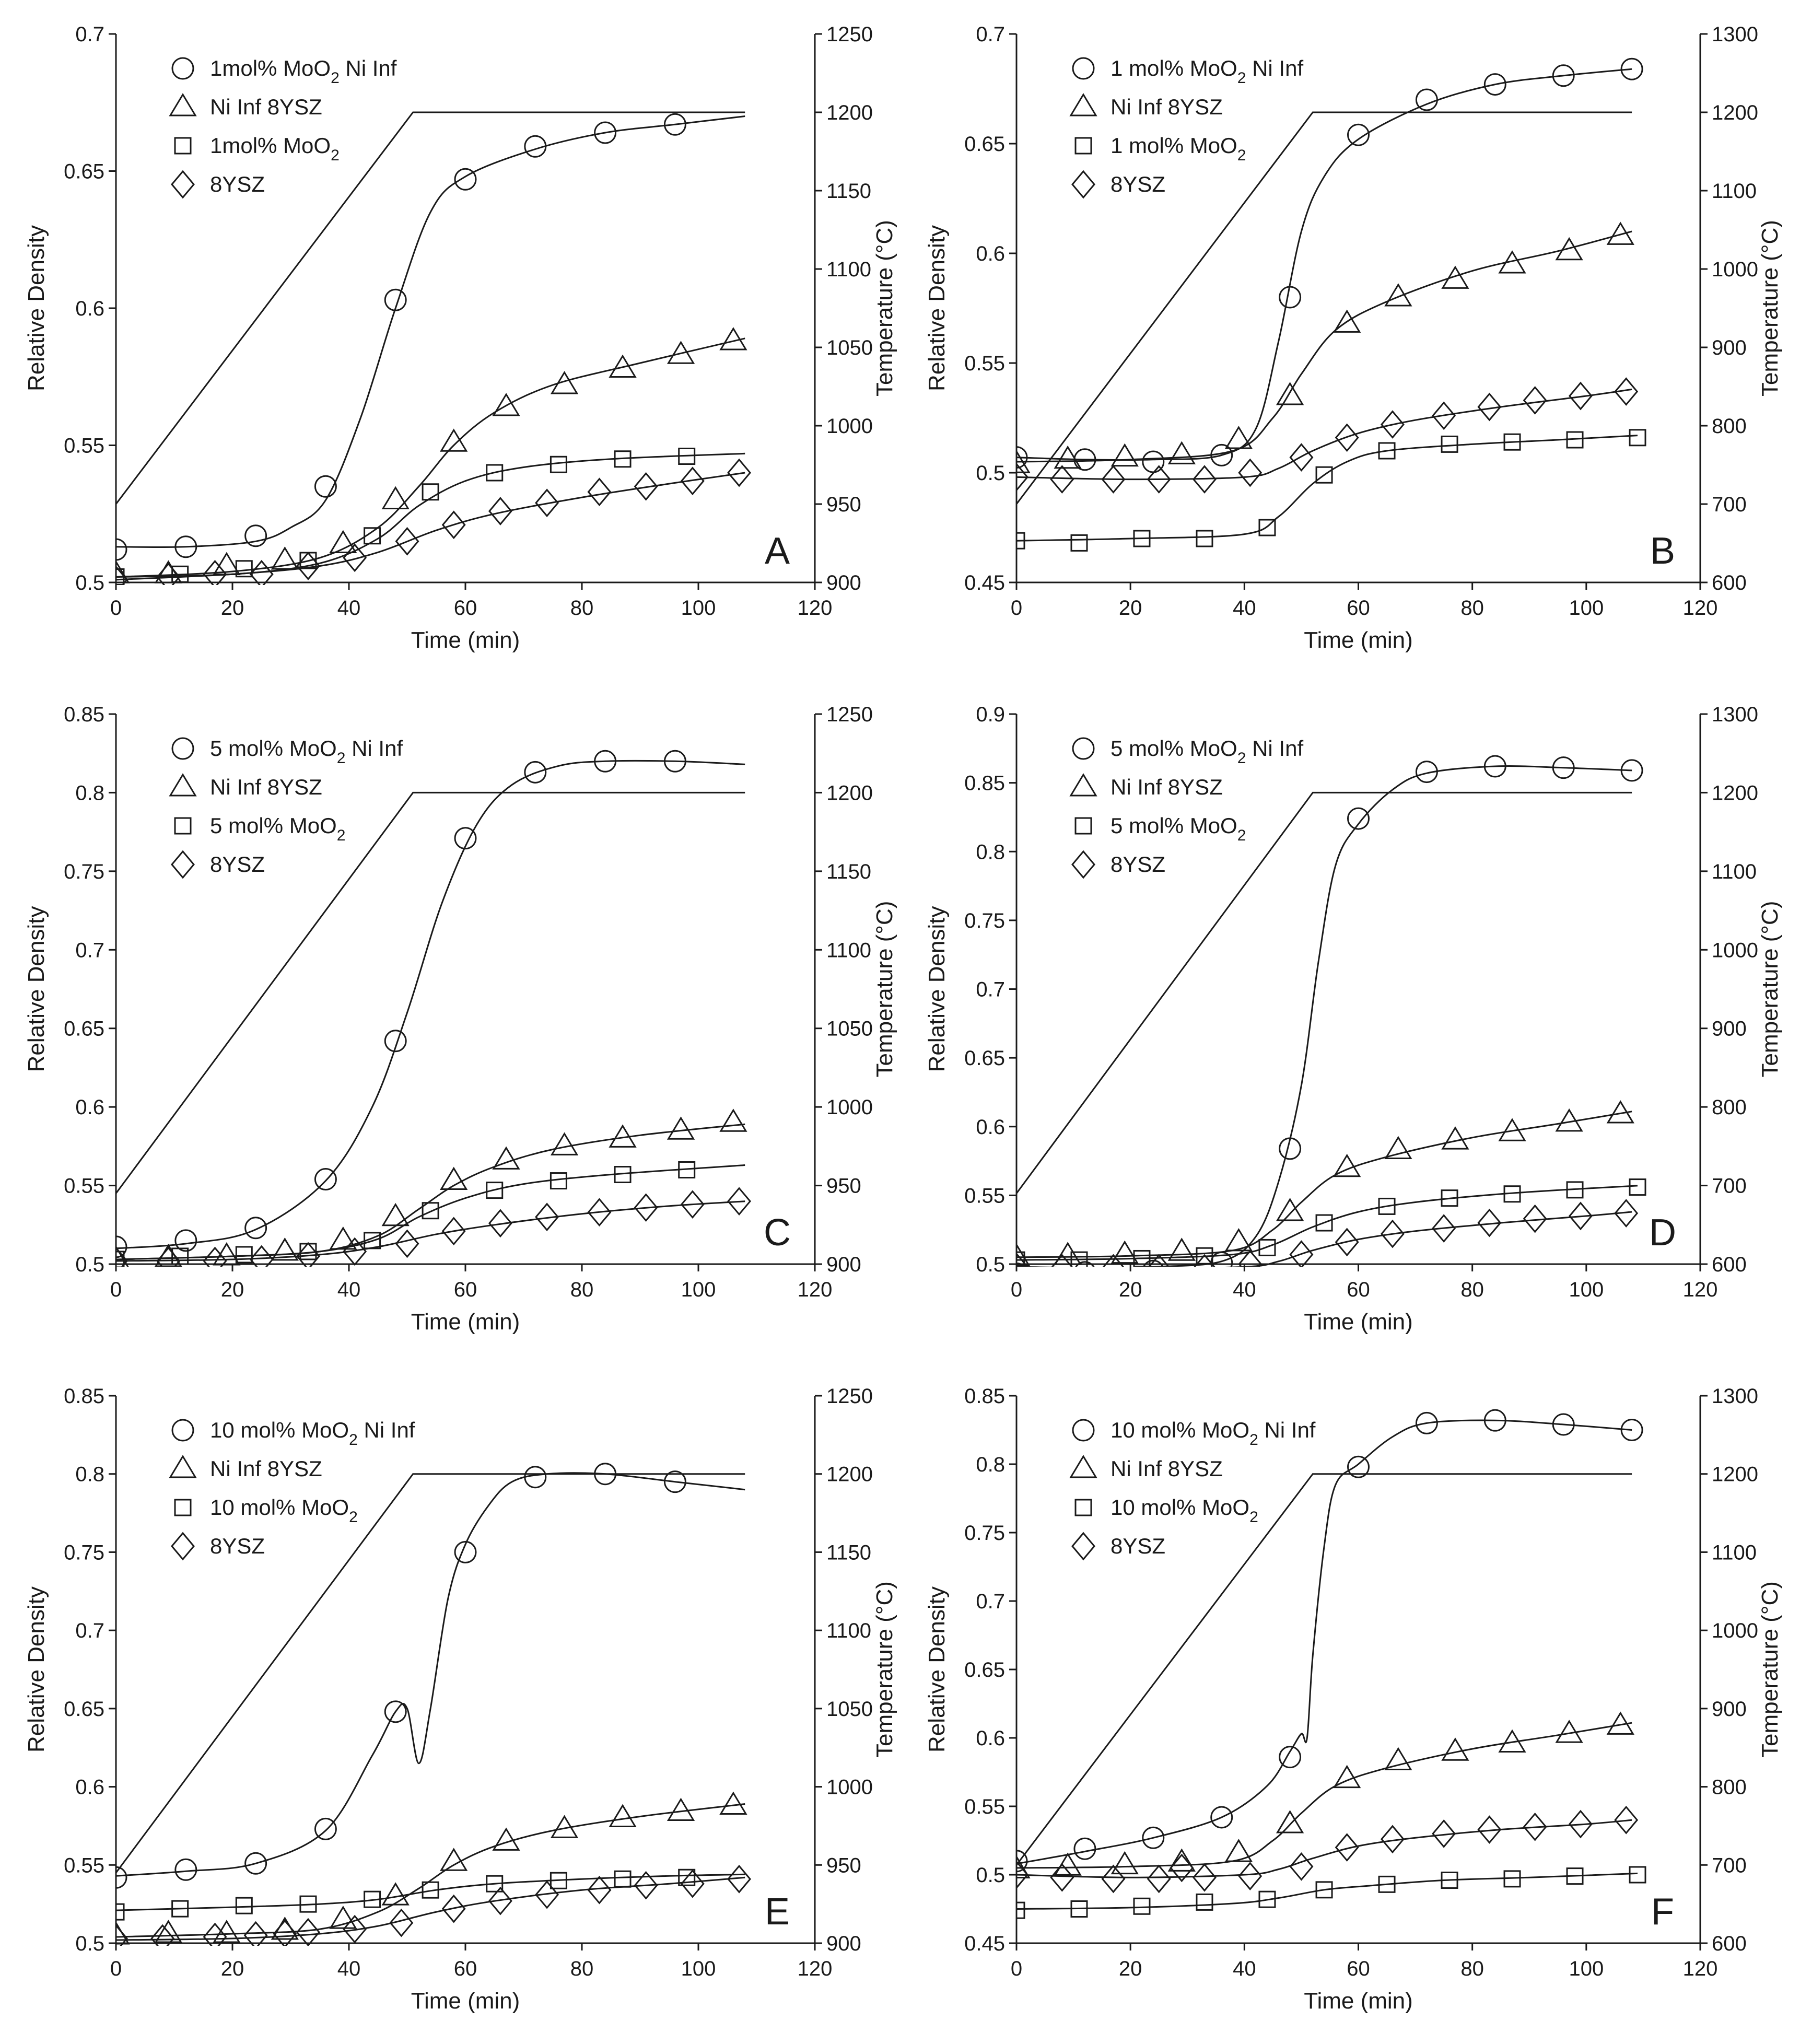 This screenshot has height=2044, width=1800. What do you see at coordinates (1327, 1891) in the screenshot?
I see `series-line-square` at bounding box center [1327, 1891].